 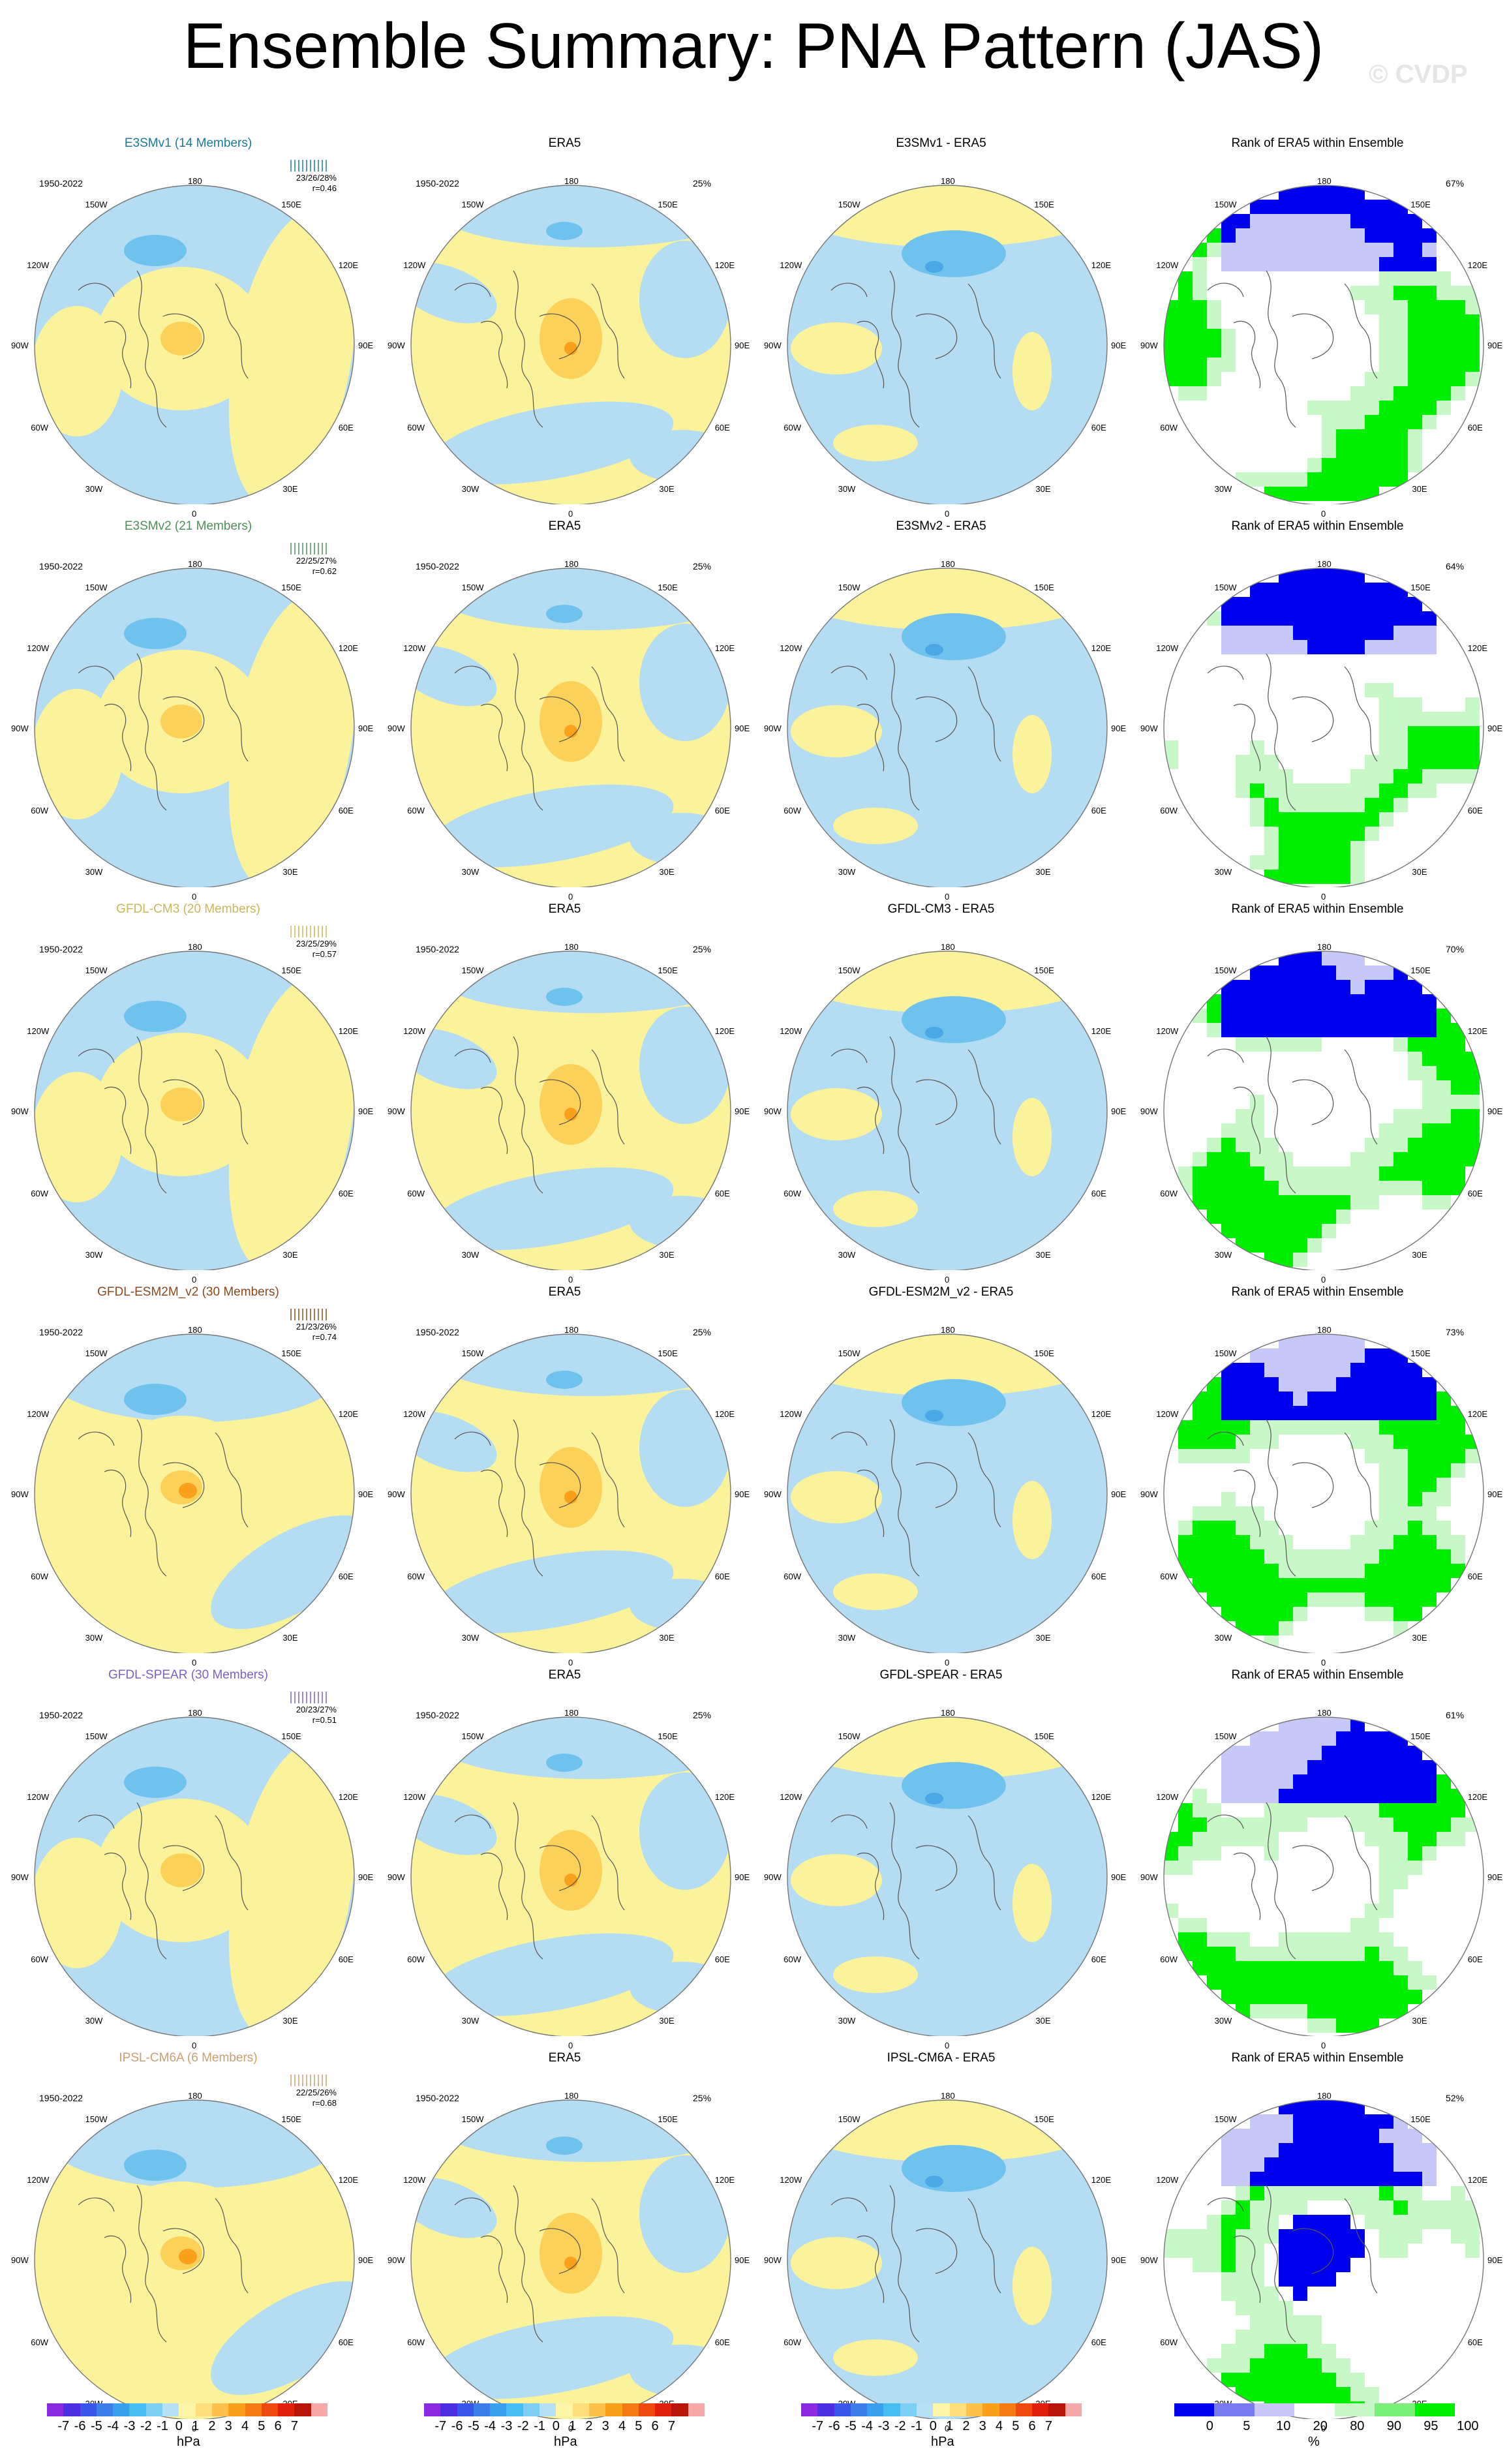 I want to click on colorbar-tick-label: -1, so click(x=162, y=2426).